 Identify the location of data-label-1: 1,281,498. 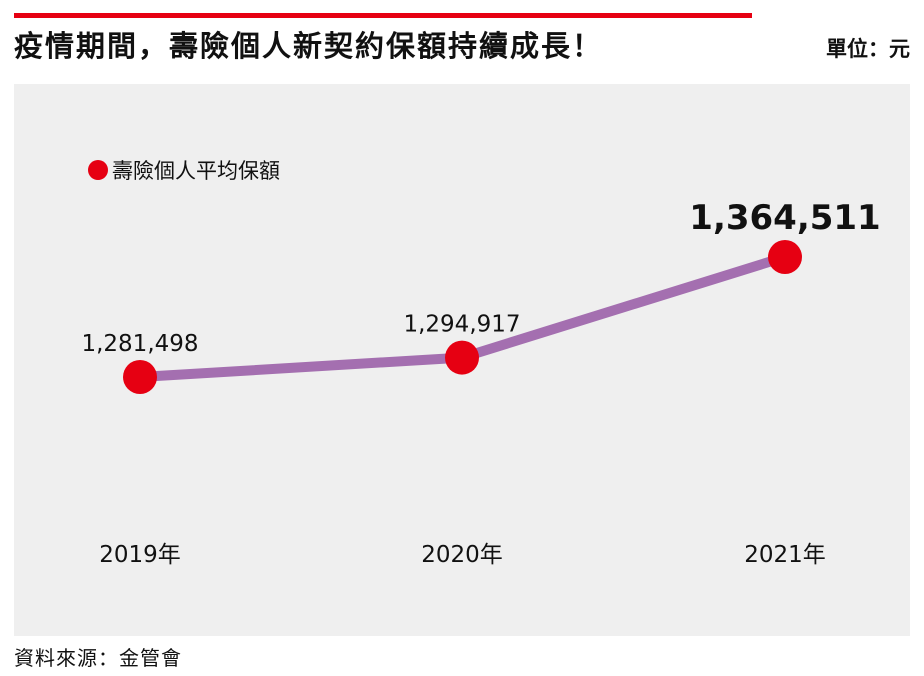
(139, 344).